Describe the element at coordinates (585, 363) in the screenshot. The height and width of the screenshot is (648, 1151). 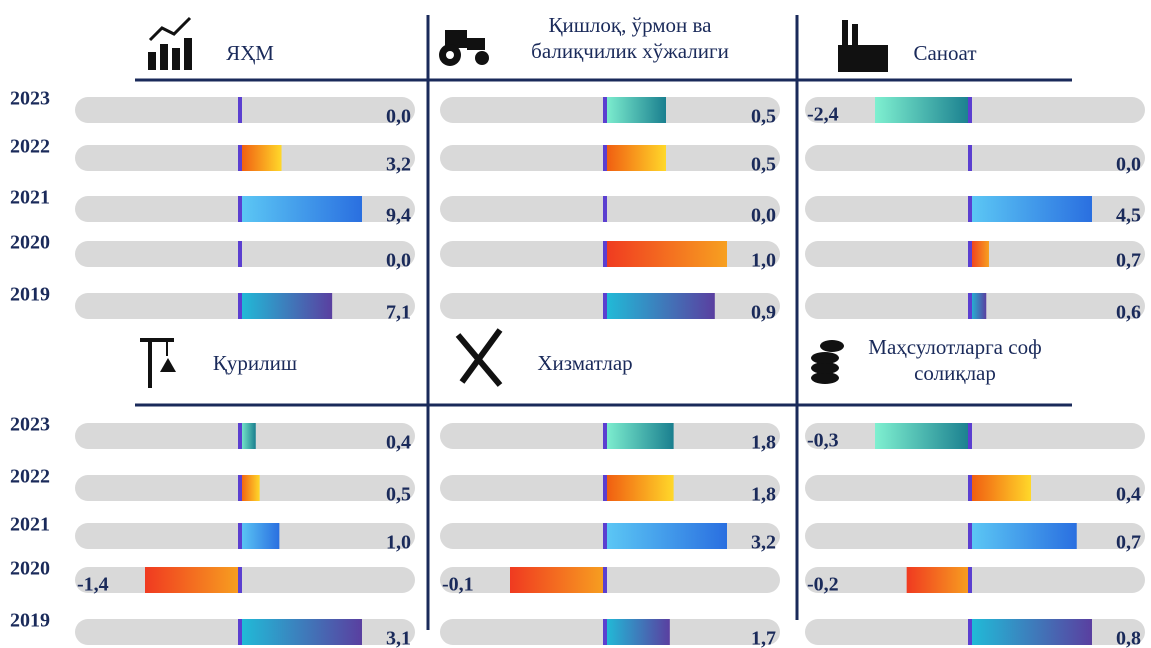
I see `panel-title: Хизматлар` at that location.